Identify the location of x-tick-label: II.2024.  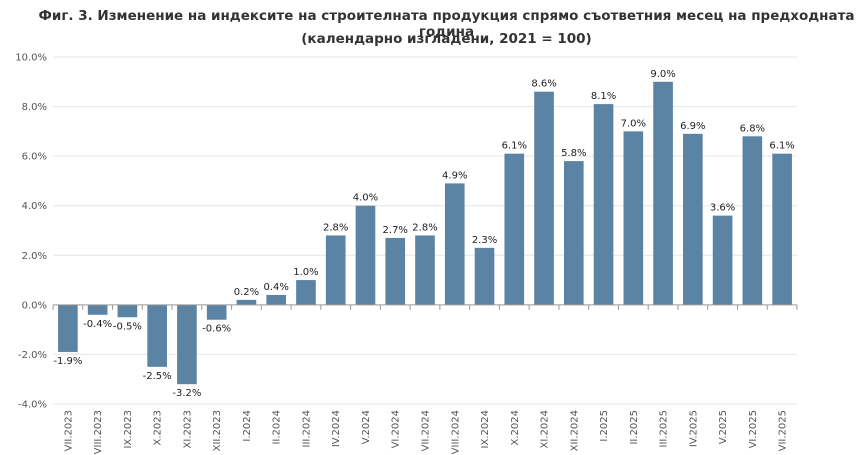
(277, 427).